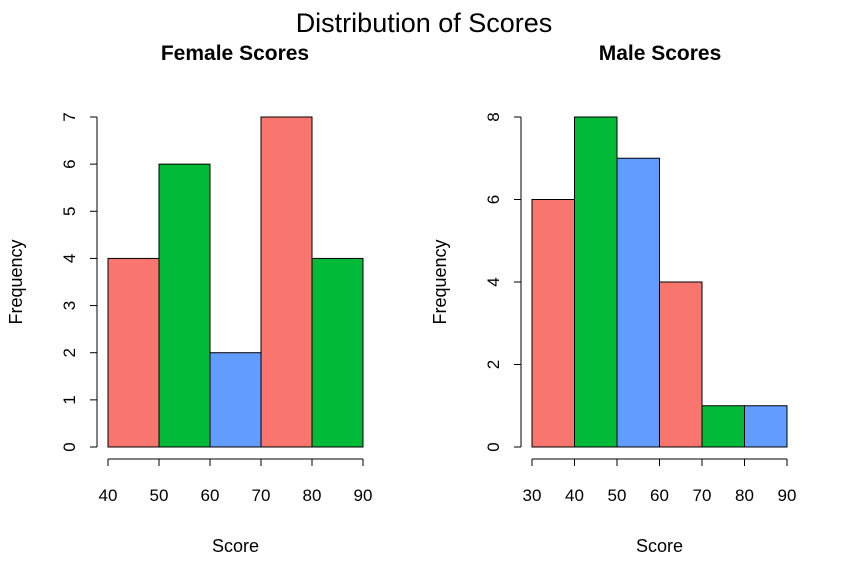 The image size is (848, 588). I want to click on y-axis: 0 2 4 6 8, so click(503, 282).